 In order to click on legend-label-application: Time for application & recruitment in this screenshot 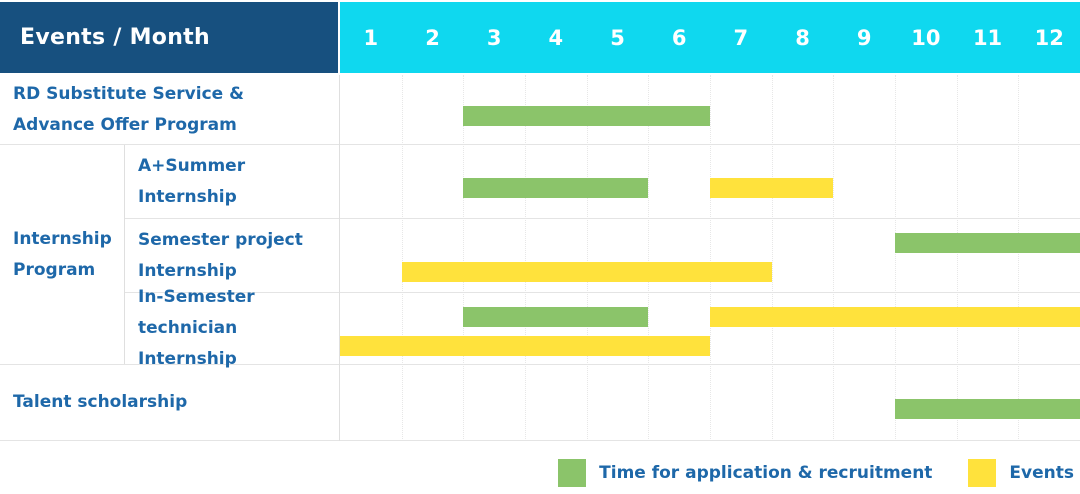, I will do `click(766, 473)`.